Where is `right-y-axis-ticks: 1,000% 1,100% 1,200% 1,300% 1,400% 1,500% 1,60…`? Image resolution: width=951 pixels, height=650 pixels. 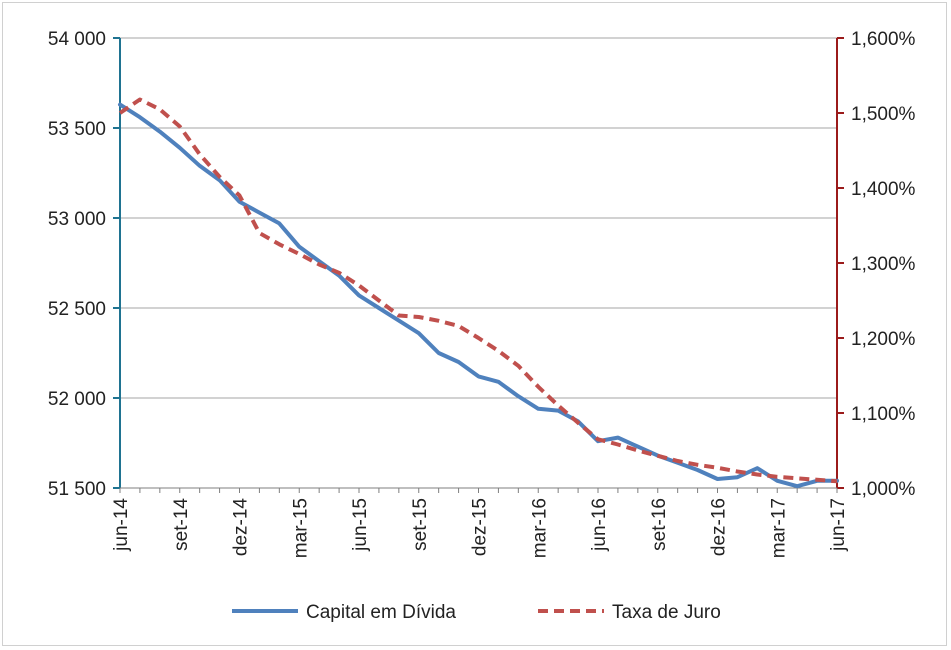 right-y-axis-ticks: 1,000% 1,100% 1,200% 1,300% 1,400% 1,500% 1,60… is located at coordinates (876, 264).